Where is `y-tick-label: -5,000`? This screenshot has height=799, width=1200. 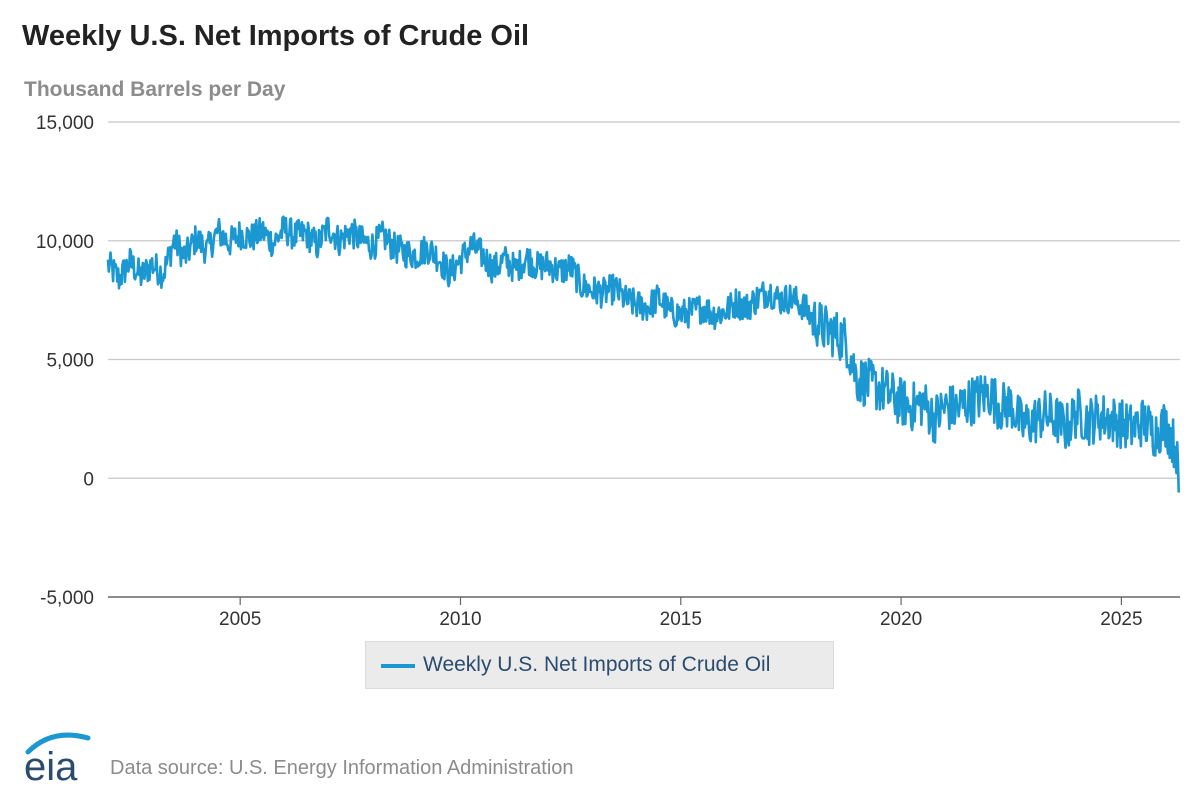
y-tick-label: -5,000 is located at coordinates (67, 598).